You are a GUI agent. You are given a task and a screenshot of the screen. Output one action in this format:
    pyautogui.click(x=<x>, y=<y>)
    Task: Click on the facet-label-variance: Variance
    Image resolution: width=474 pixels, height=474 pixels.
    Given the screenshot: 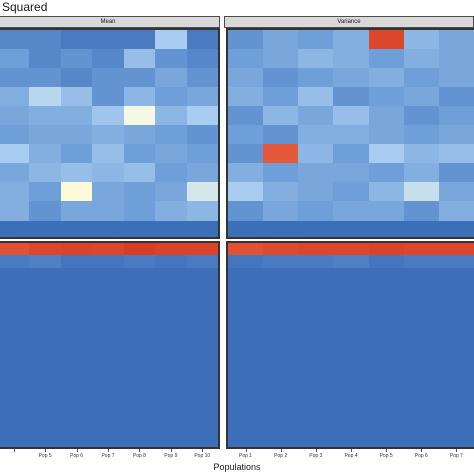 What is the action you would take?
    pyautogui.click(x=349, y=22)
    